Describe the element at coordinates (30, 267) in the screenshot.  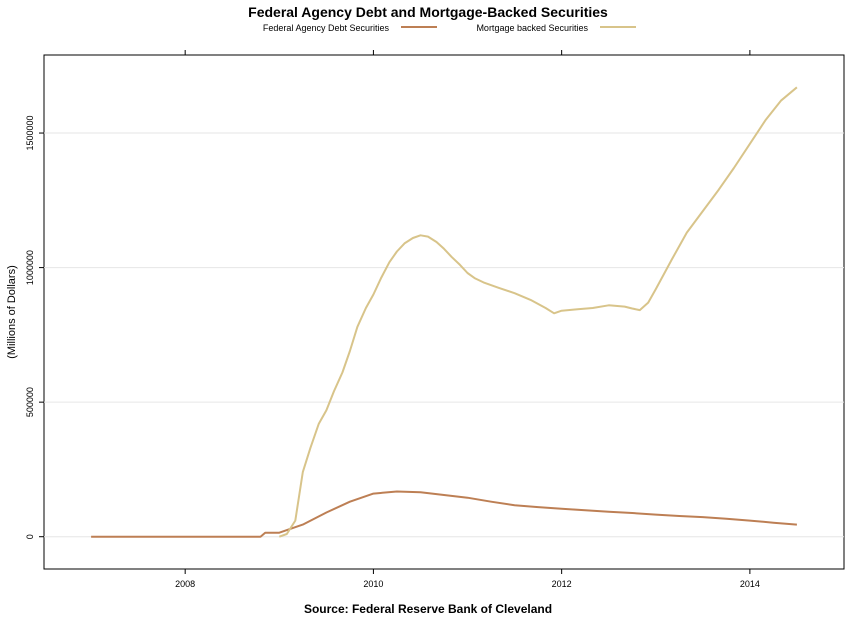
I see `y-tick-label-2: 1000000` at that location.